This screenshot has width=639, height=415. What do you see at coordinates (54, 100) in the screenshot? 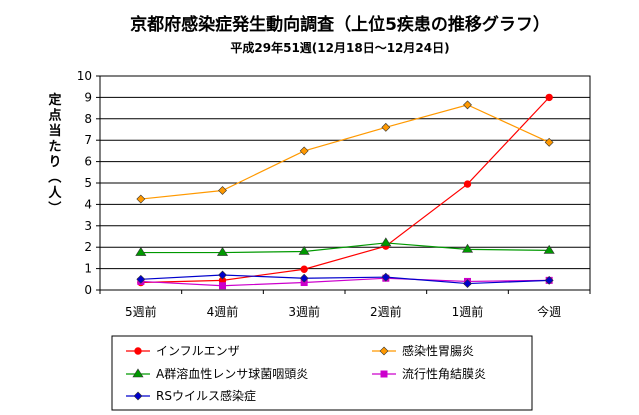
I see `y-axis-label-char: 定` at bounding box center [54, 100].